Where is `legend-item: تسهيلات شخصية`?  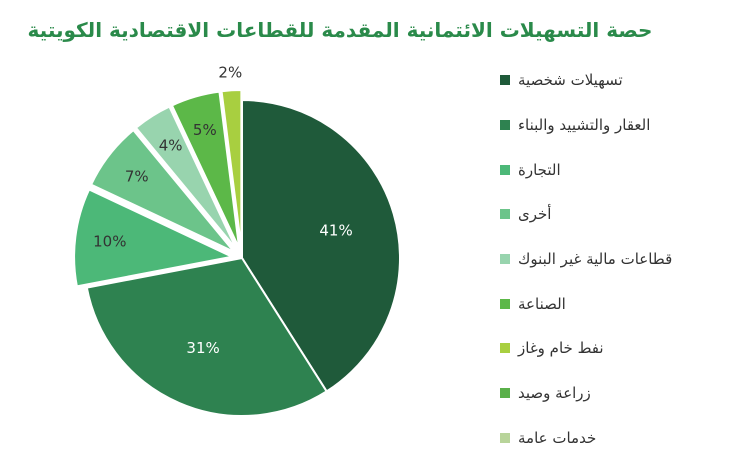 legend-item: تسهيلات شخصية is located at coordinates (615, 80).